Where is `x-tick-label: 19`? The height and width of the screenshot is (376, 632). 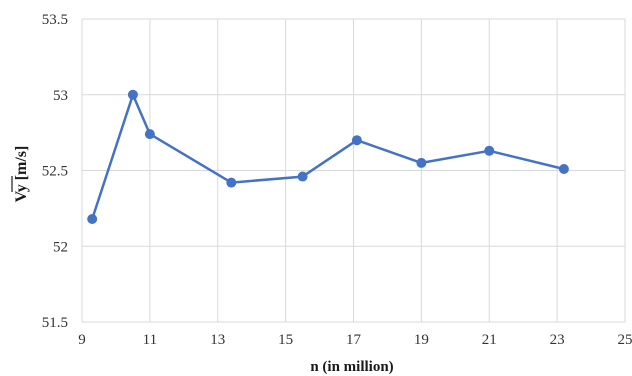 x-tick-label: 19 is located at coordinates (421, 340).